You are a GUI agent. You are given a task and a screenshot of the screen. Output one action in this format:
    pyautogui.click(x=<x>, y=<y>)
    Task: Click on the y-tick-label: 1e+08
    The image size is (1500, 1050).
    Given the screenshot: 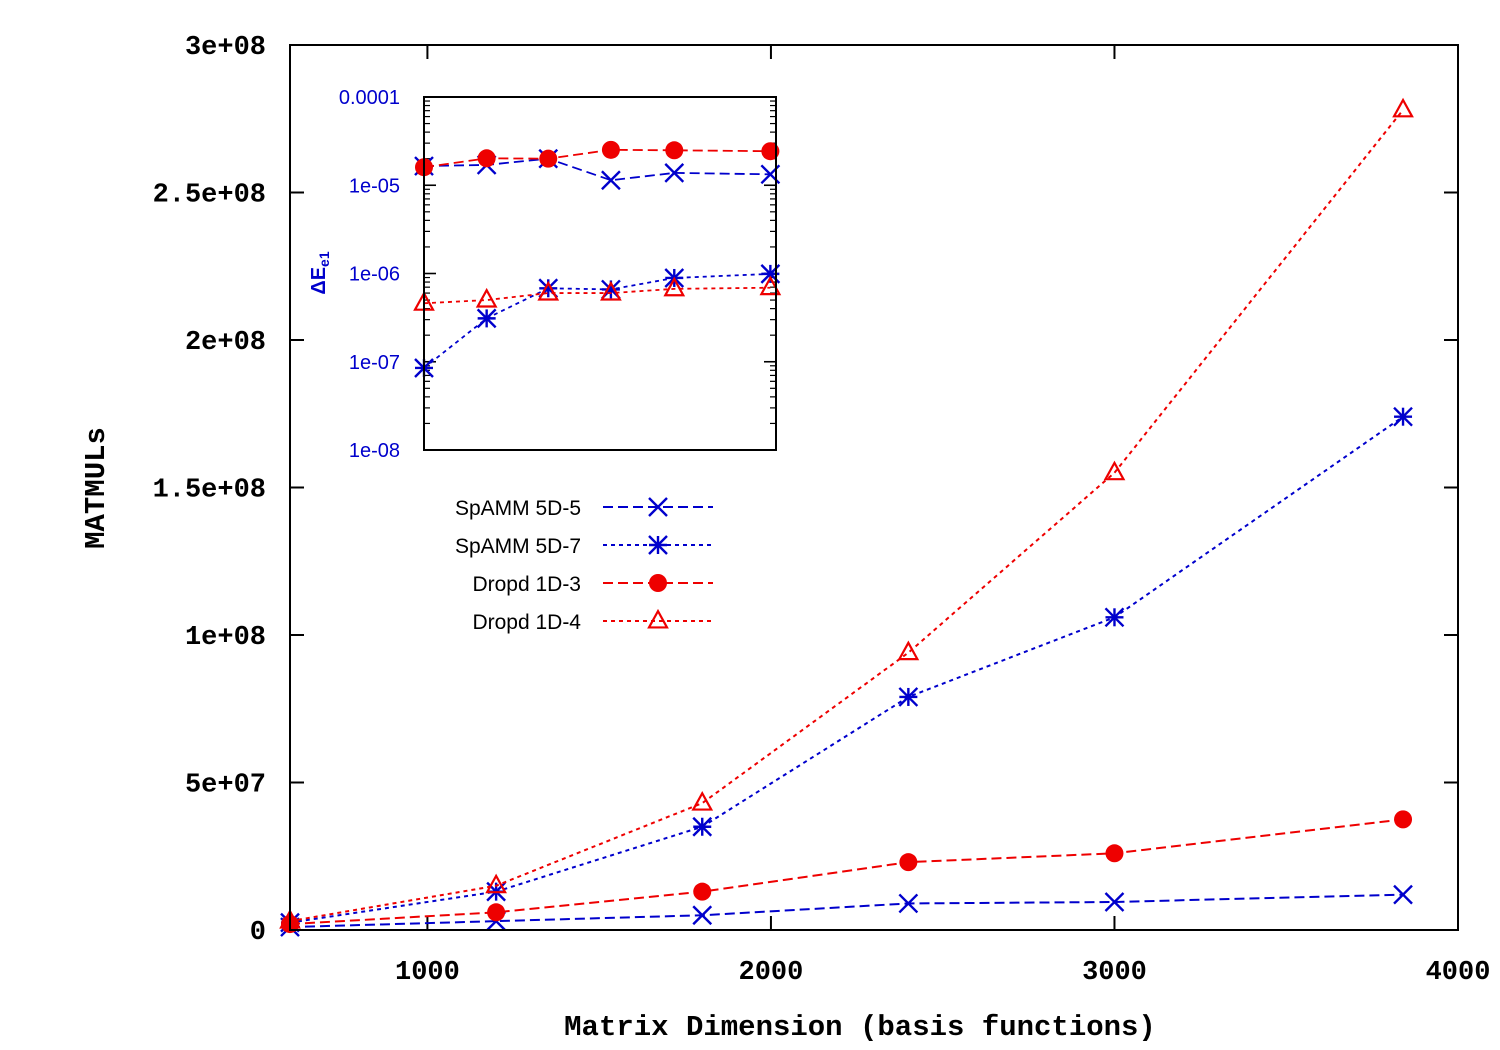 What is the action you would take?
    pyautogui.click(x=225, y=638)
    